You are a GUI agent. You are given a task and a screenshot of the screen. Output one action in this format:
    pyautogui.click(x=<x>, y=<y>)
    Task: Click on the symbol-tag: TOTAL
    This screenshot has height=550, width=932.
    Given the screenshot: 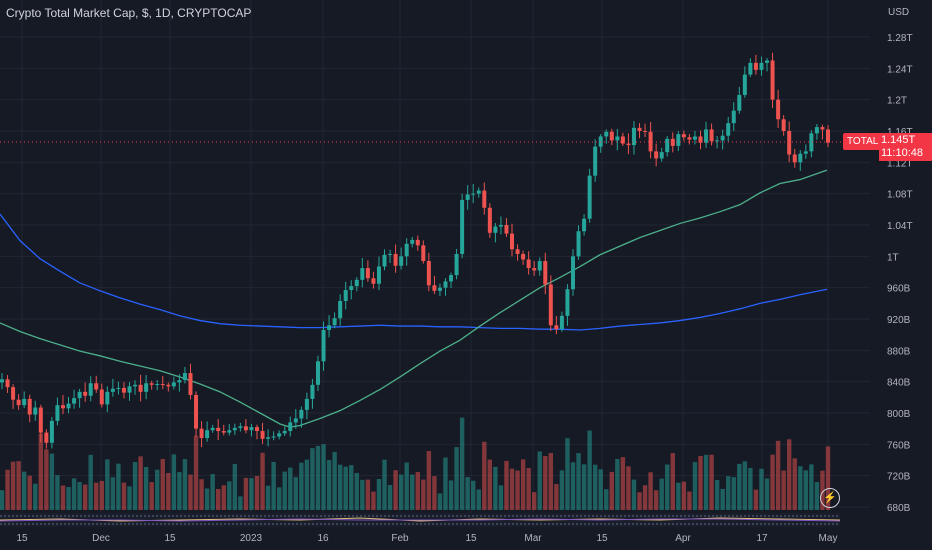 What is the action you would take?
    pyautogui.click(x=863, y=141)
    